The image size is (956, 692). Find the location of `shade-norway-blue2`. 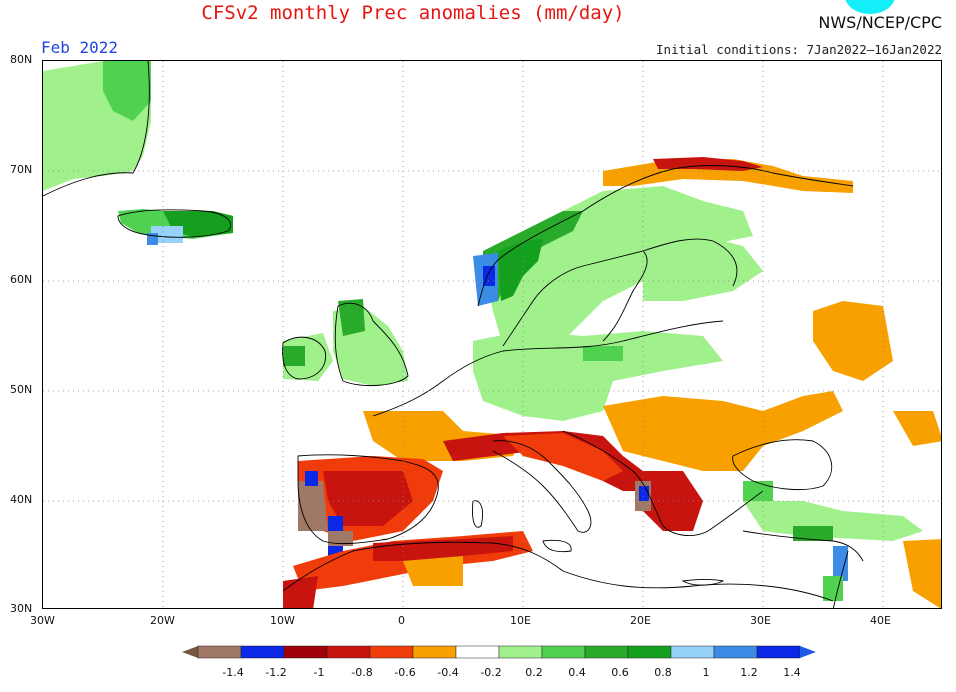

shade-norway-blue2 is located at coordinates (489, 276).